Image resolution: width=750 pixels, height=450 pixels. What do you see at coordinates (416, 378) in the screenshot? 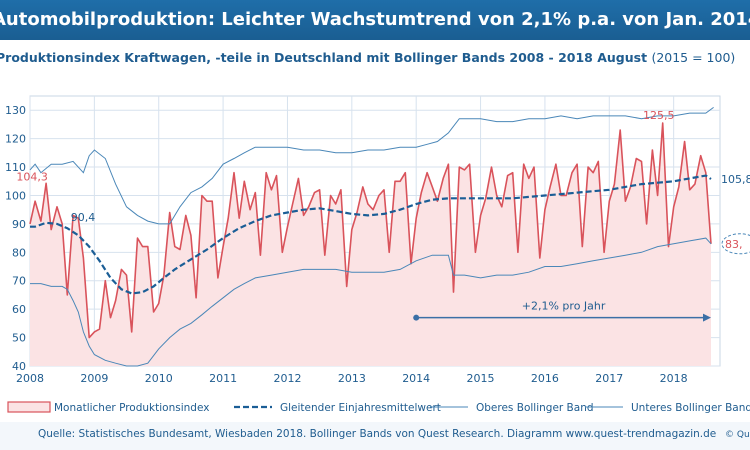
I see `x-tick-label: 2014` at bounding box center [416, 378].